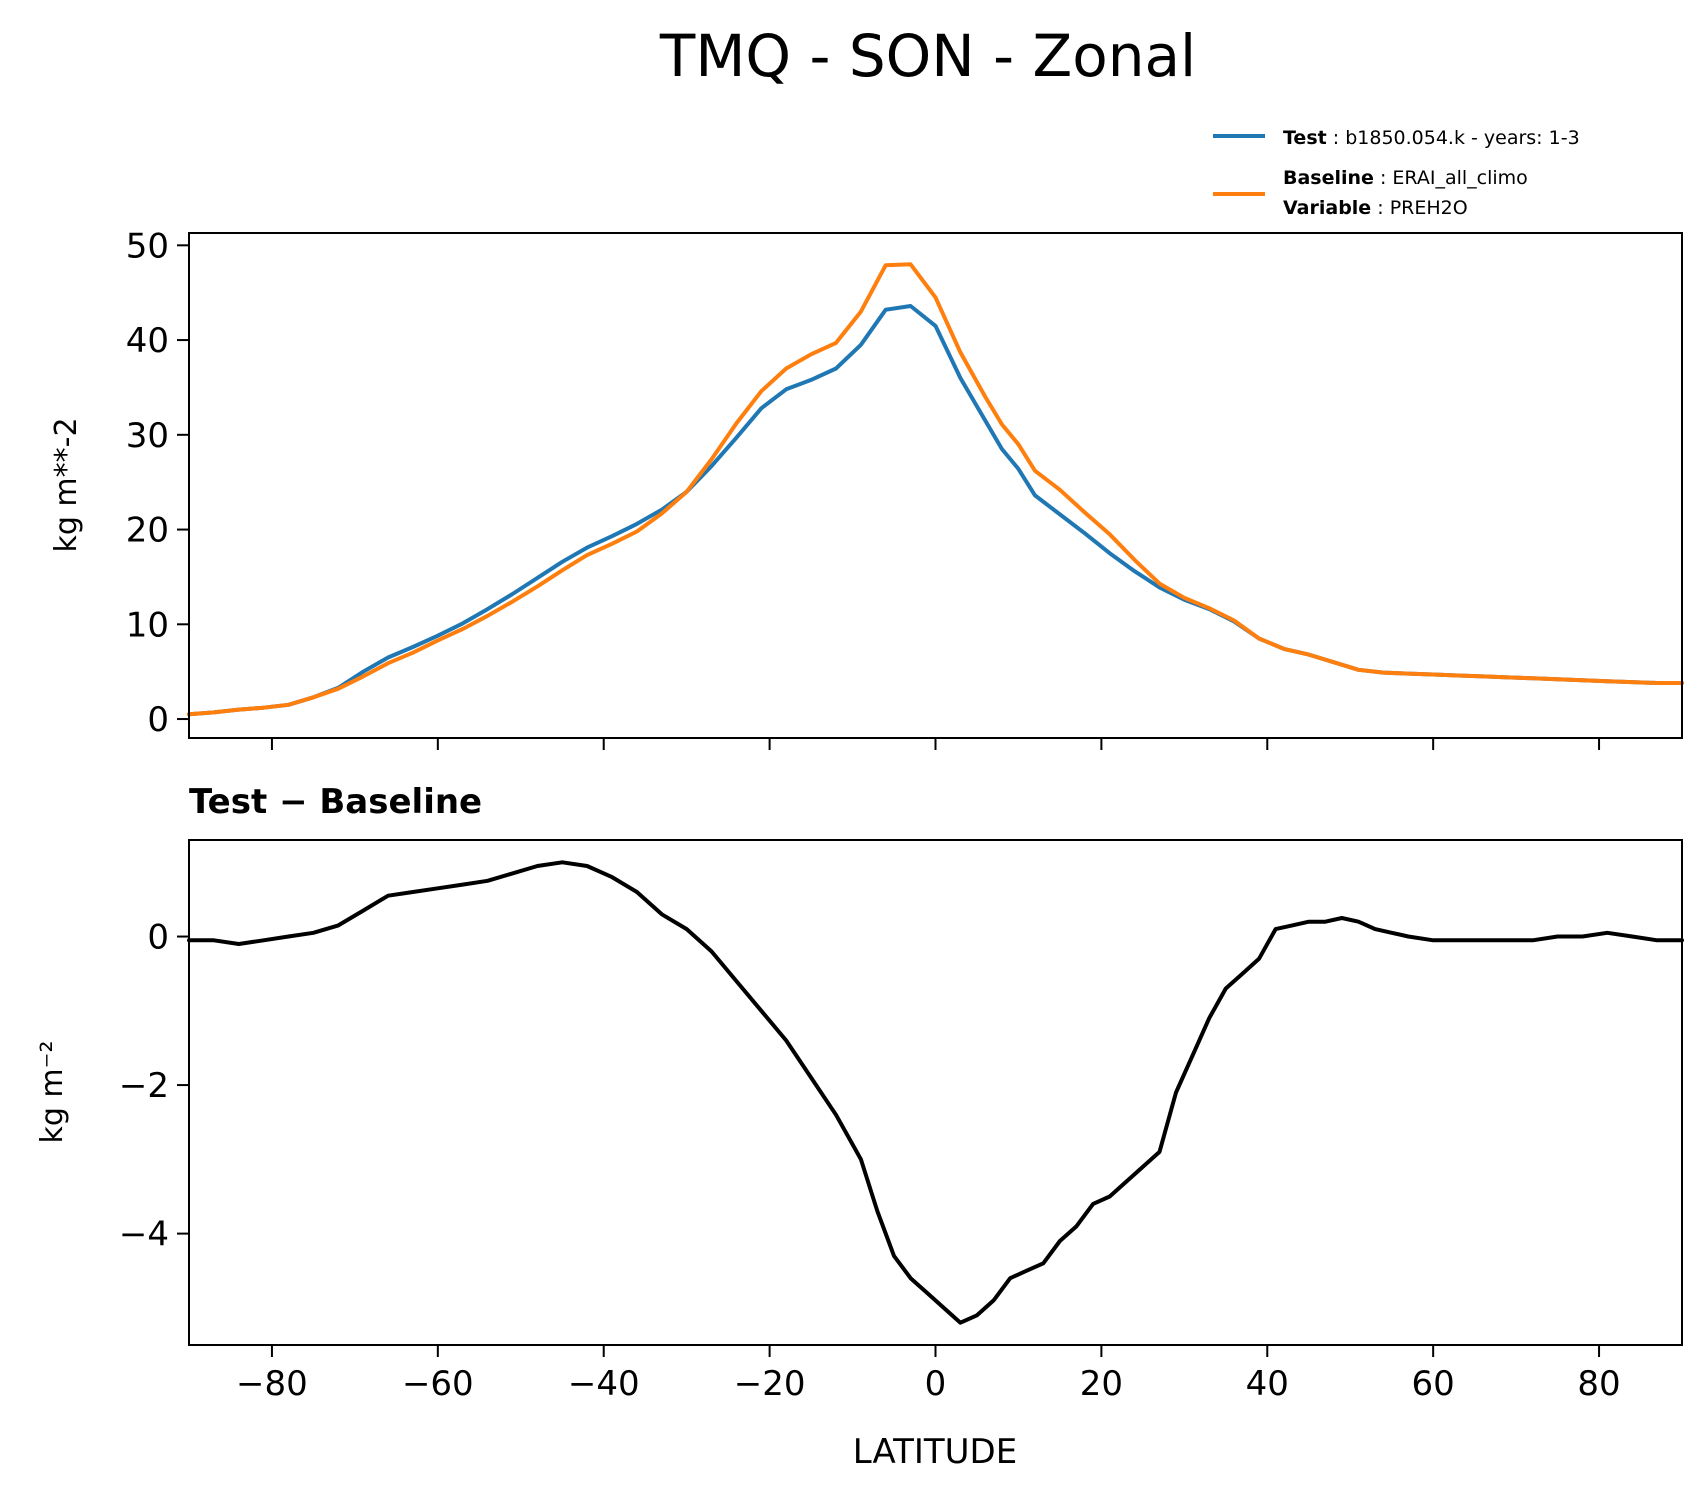 This screenshot has height=1496, width=1705. What do you see at coordinates (770, 1384) in the screenshot?
I see `x-tick-label: −20` at bounding box center [770, 1384].